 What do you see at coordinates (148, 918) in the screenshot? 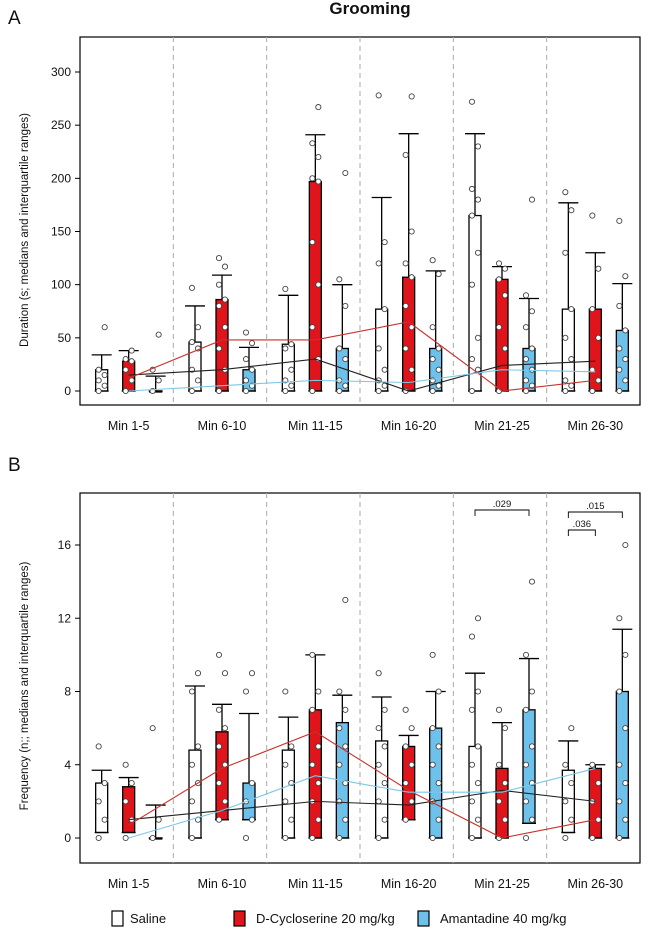
I see `legend-label-saline: Saline` at bounding box center [148, 918].